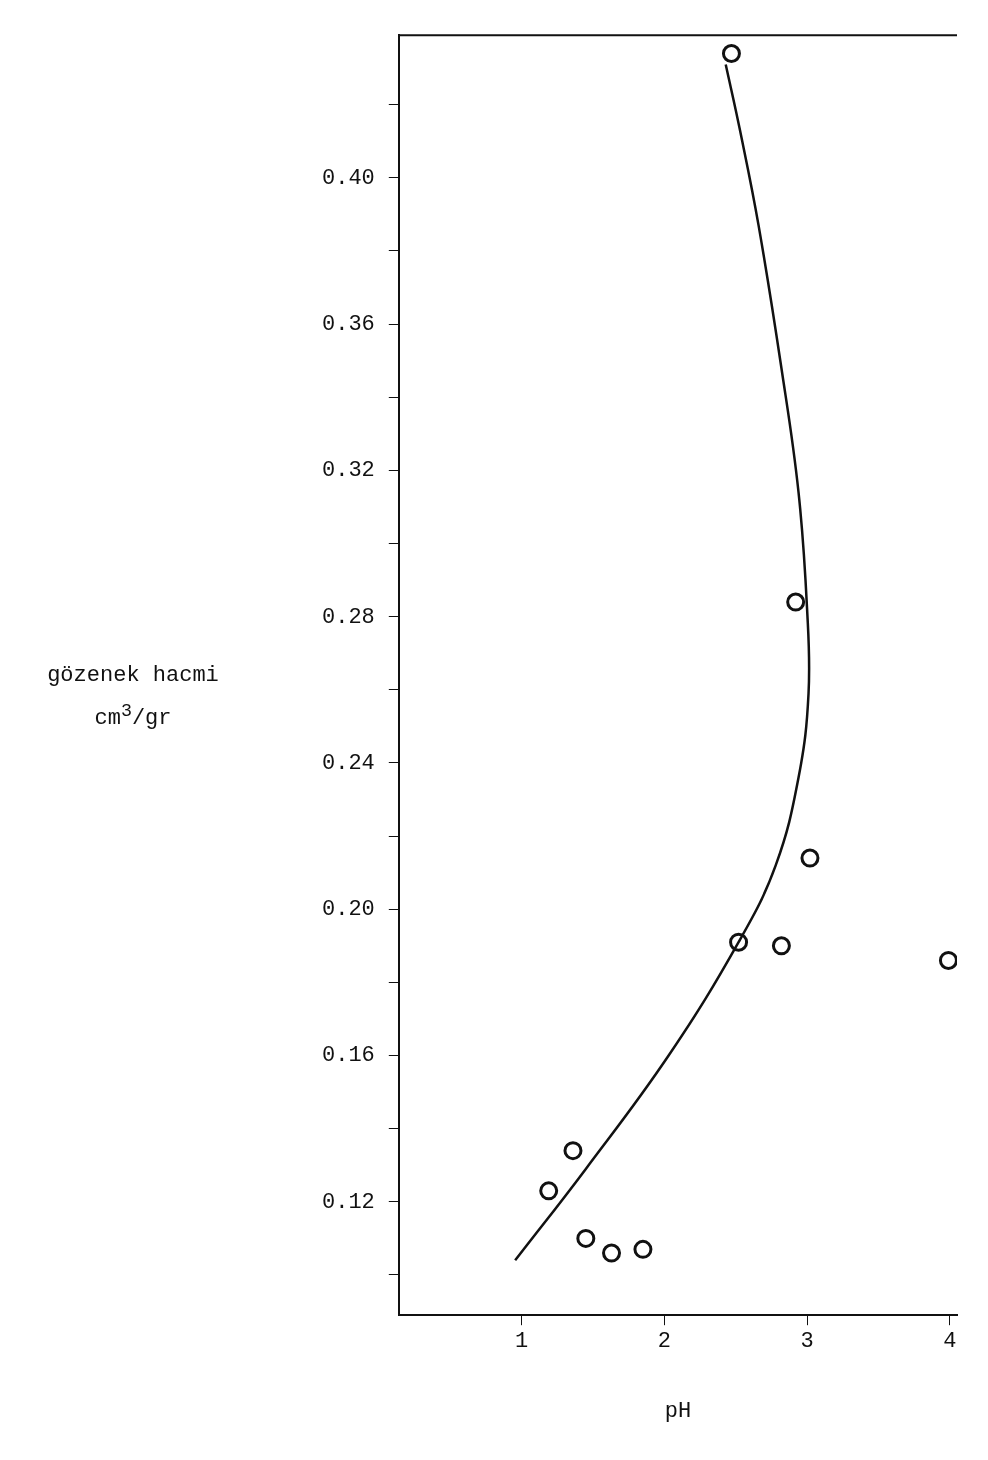  Describe the element at coordinates (950, 1342) in the screenshot. I see `x-tick-label: 4` at that location.